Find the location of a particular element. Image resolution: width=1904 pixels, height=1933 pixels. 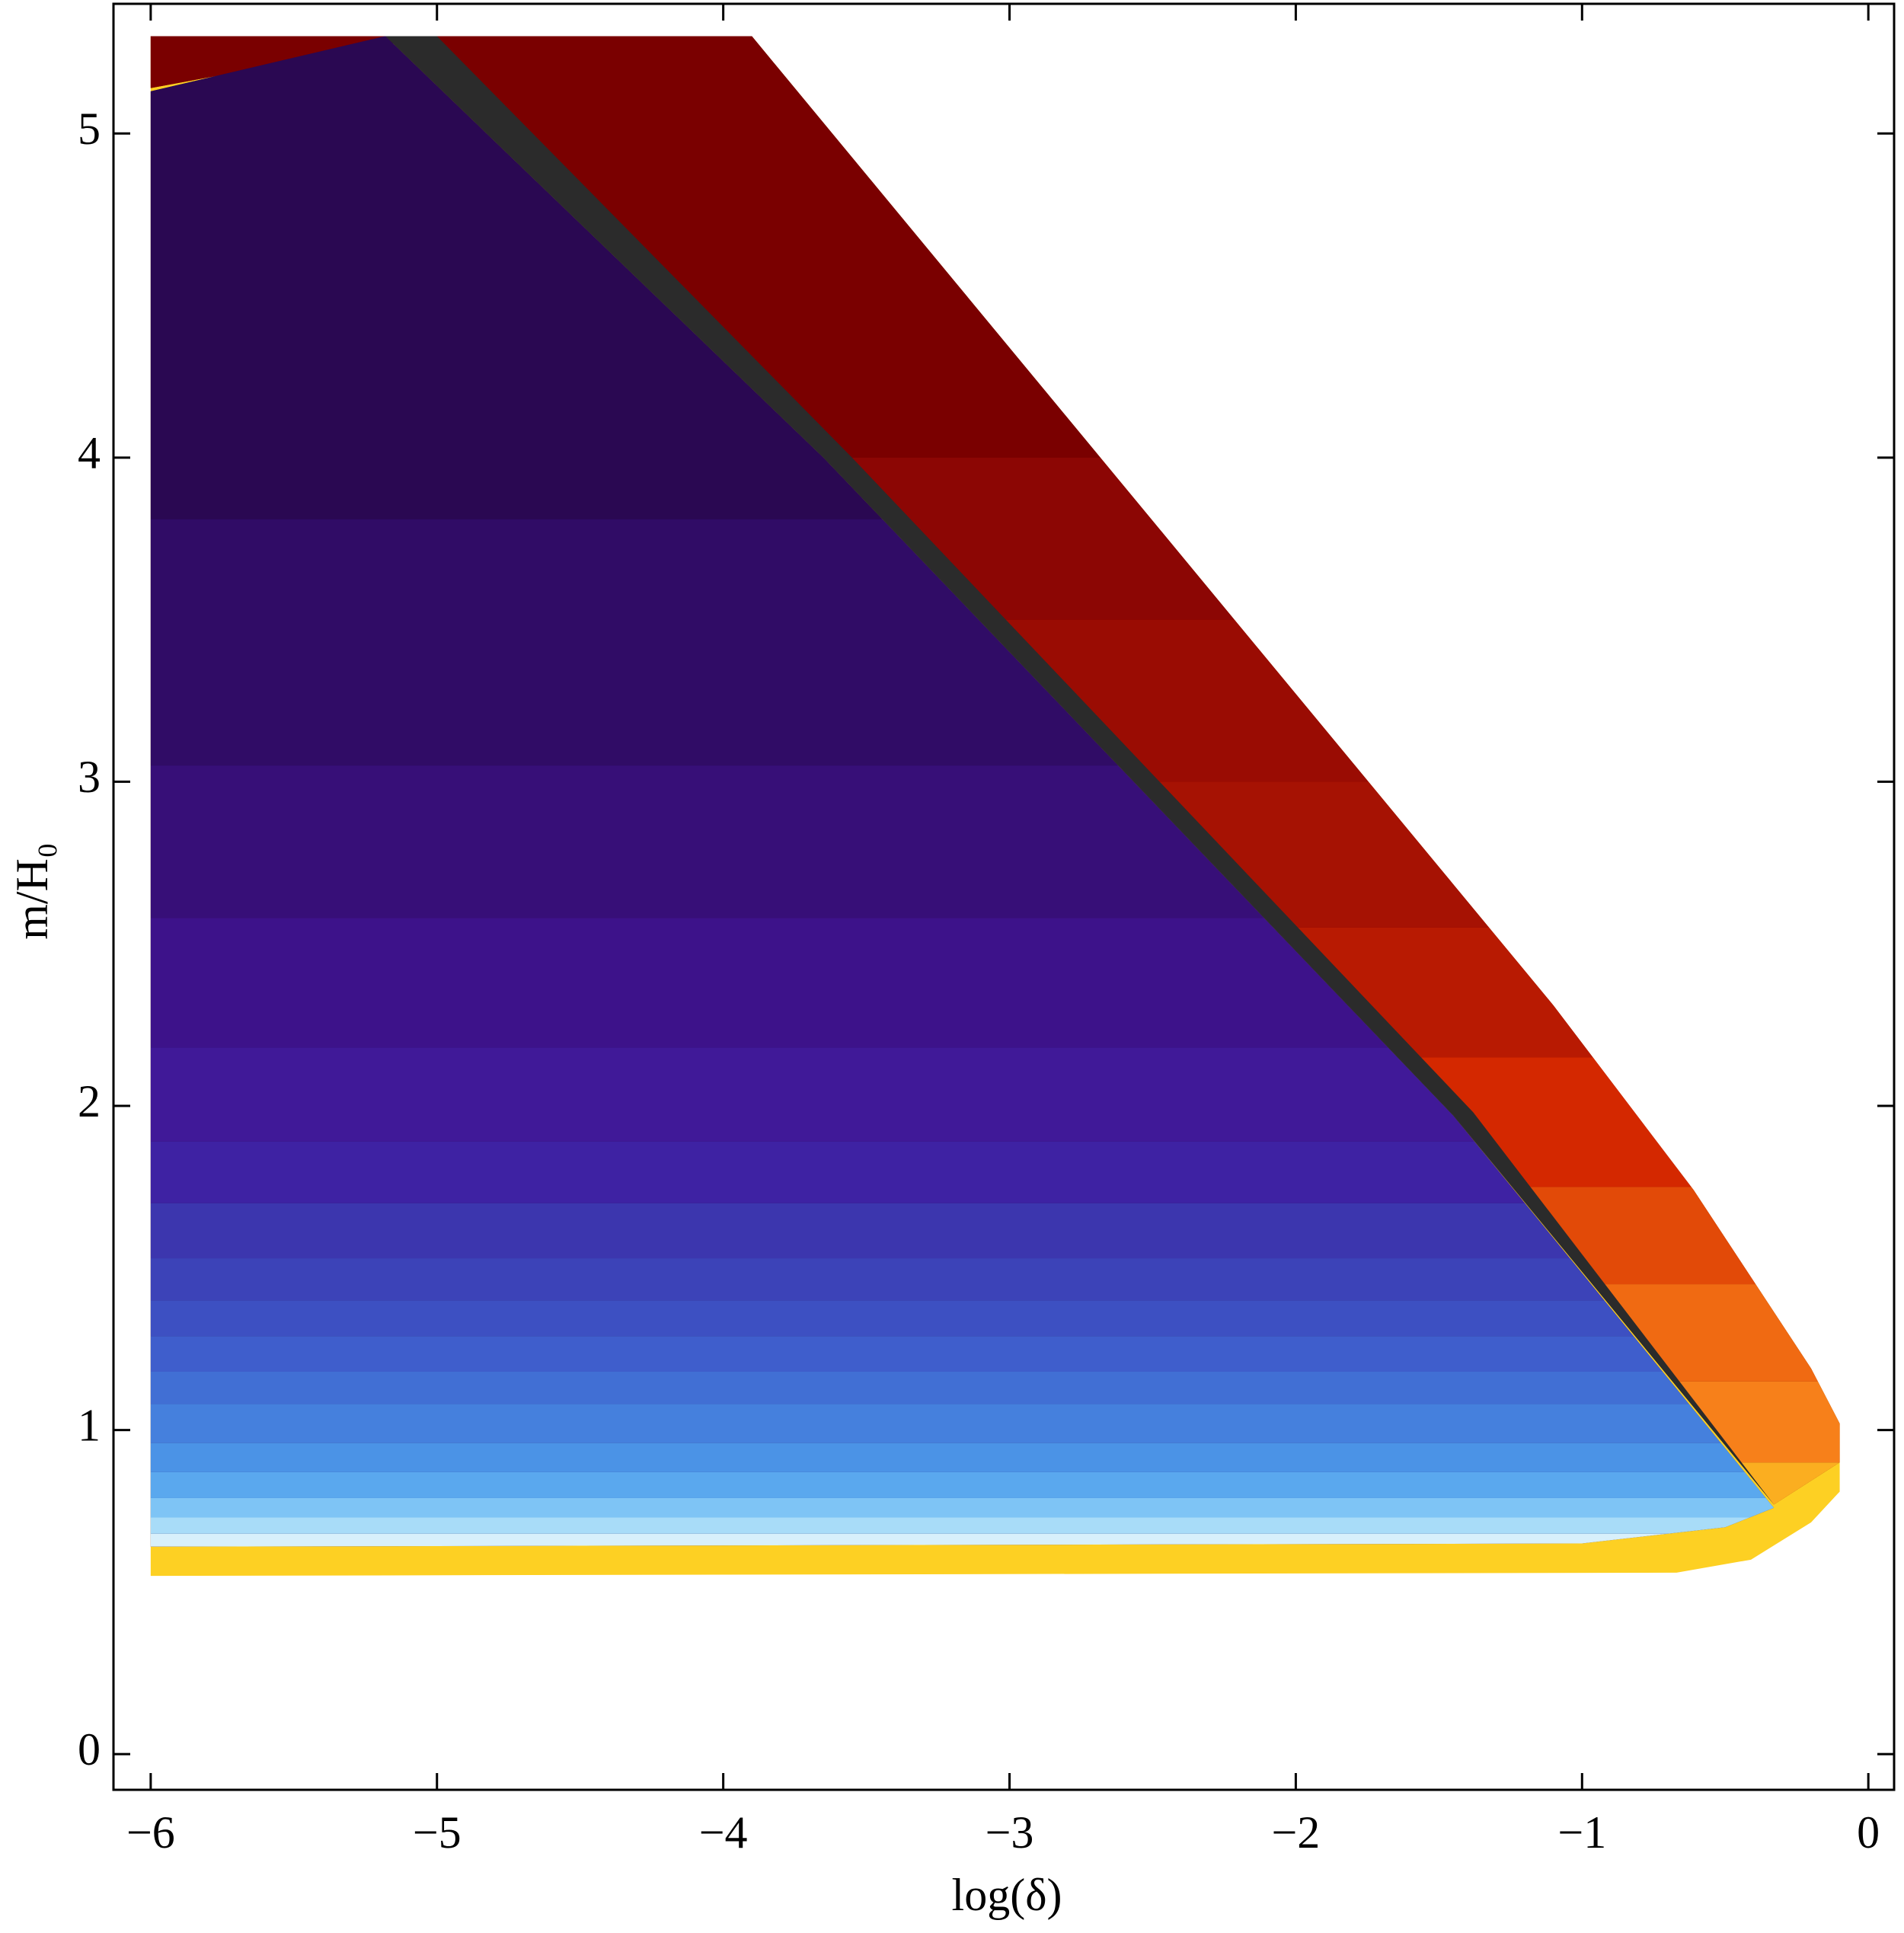

y-tick-label: 5 is located at coordinates (90, 129).